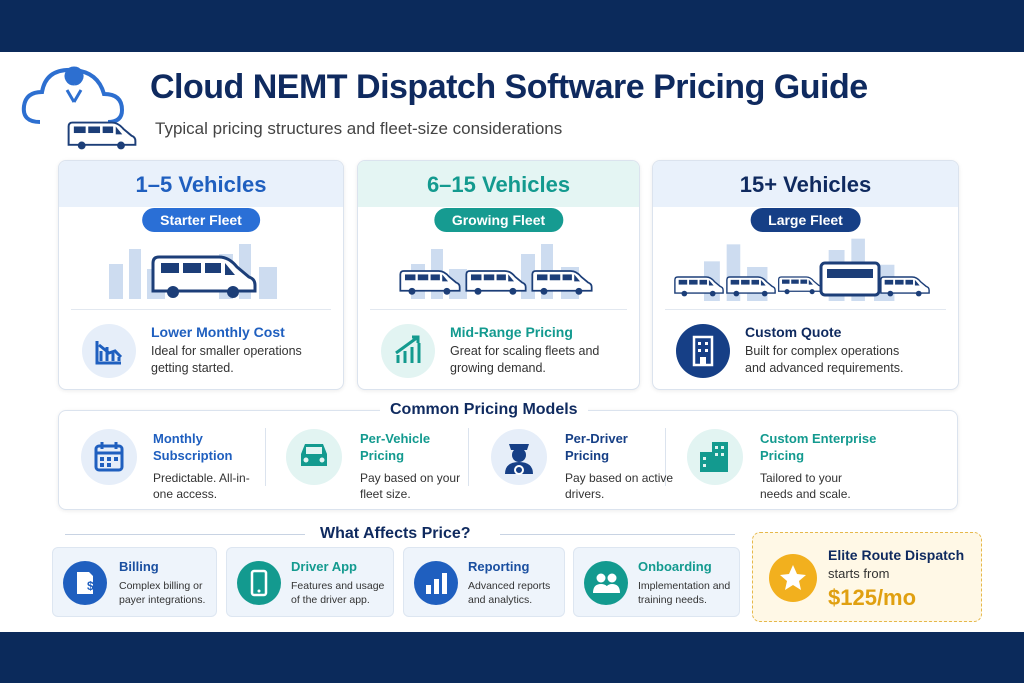 Image resolution: width=1024 pixels, height=683 pixels. I want to click on model-title: Per-Driver Pricing, so click(596, 447).